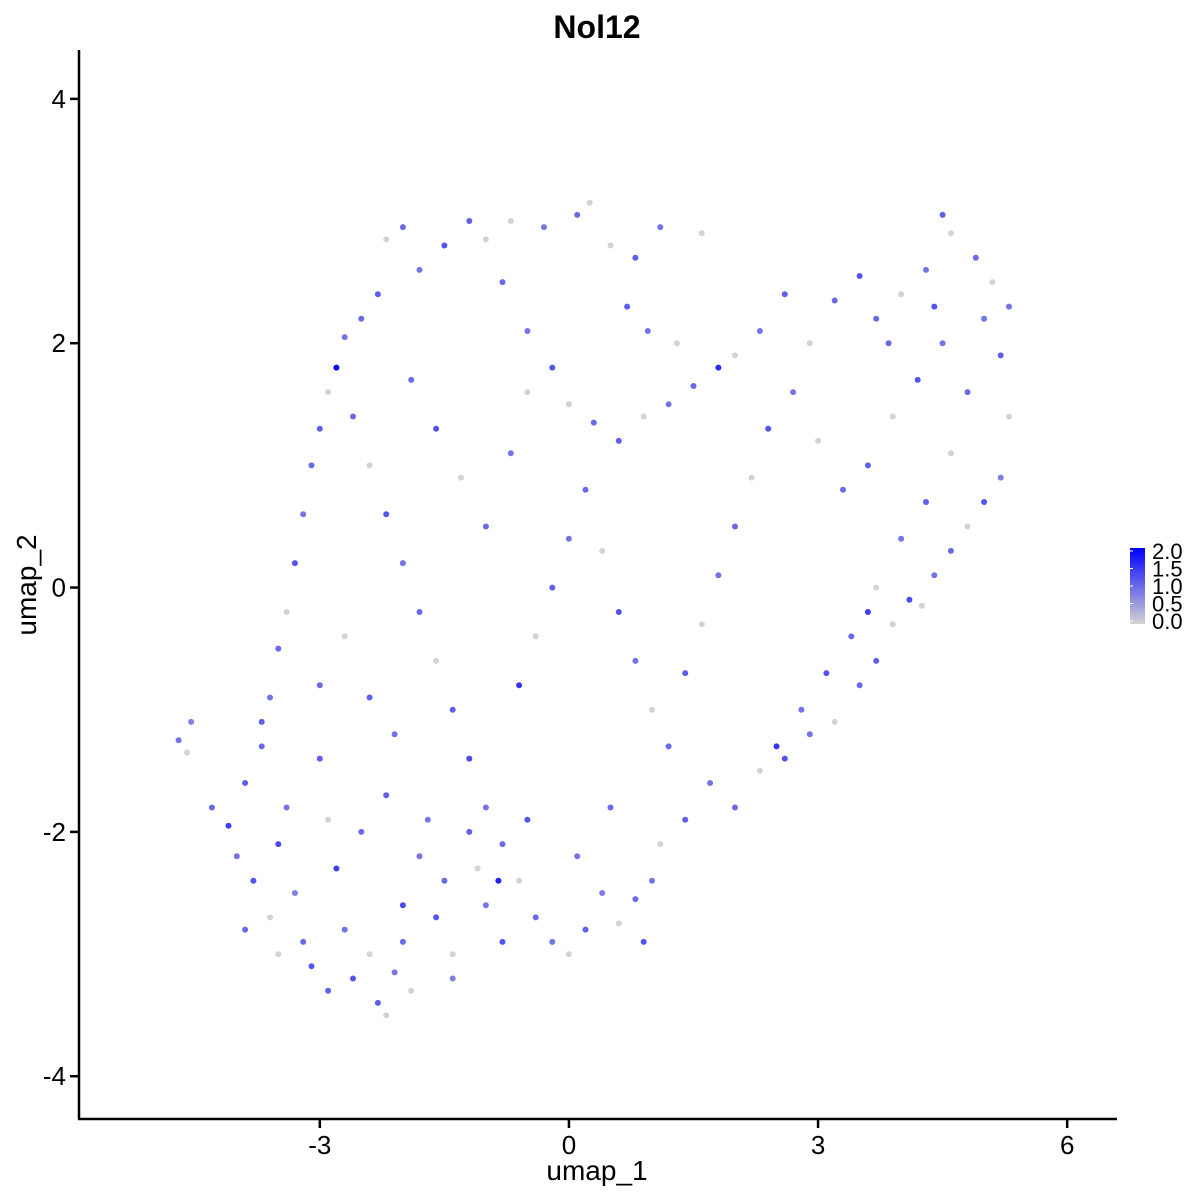 The image size is (1200, 1200). I want to click on y-tick-label: 4, so click(59, 99).